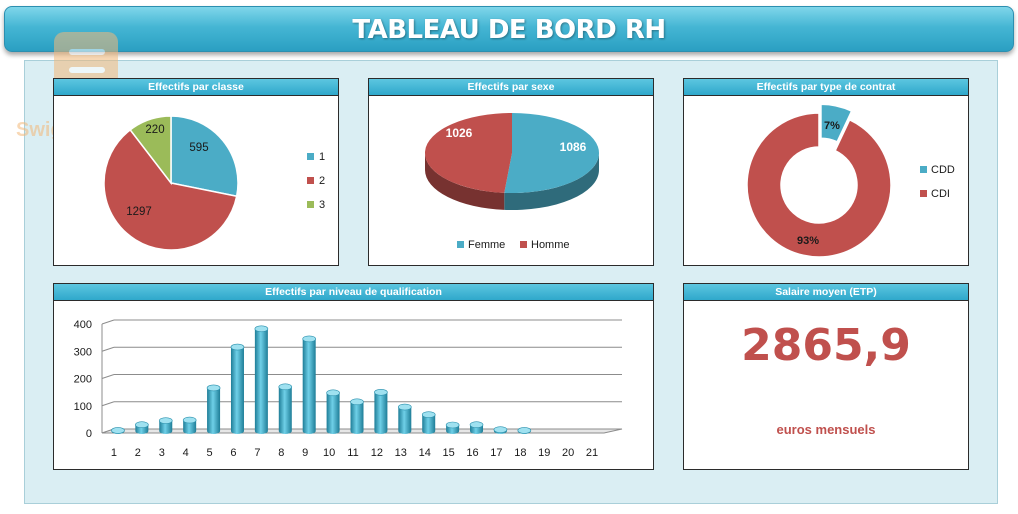  I want to click on x-tick-label: 13, so click(401, 453).